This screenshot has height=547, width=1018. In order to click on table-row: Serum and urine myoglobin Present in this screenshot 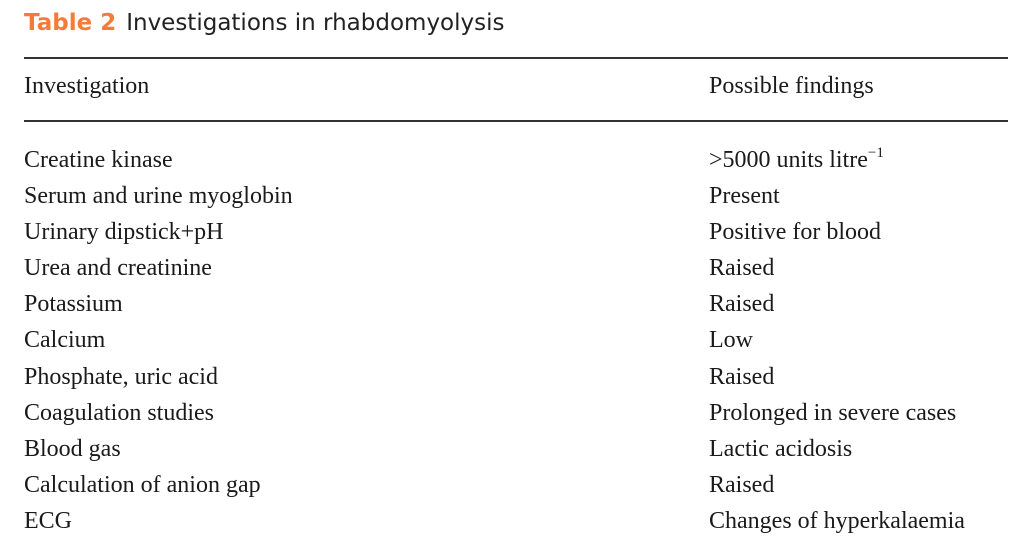, I will do `click(509, 196)`.